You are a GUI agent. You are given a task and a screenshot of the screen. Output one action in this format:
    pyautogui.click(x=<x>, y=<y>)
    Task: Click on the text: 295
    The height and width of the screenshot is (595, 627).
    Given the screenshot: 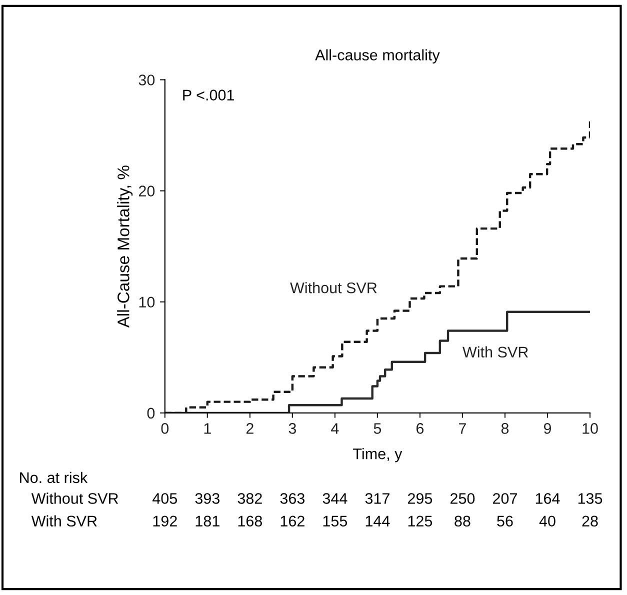 What is the action you would take?
    pyautogui.click(x=420, y=498)
    